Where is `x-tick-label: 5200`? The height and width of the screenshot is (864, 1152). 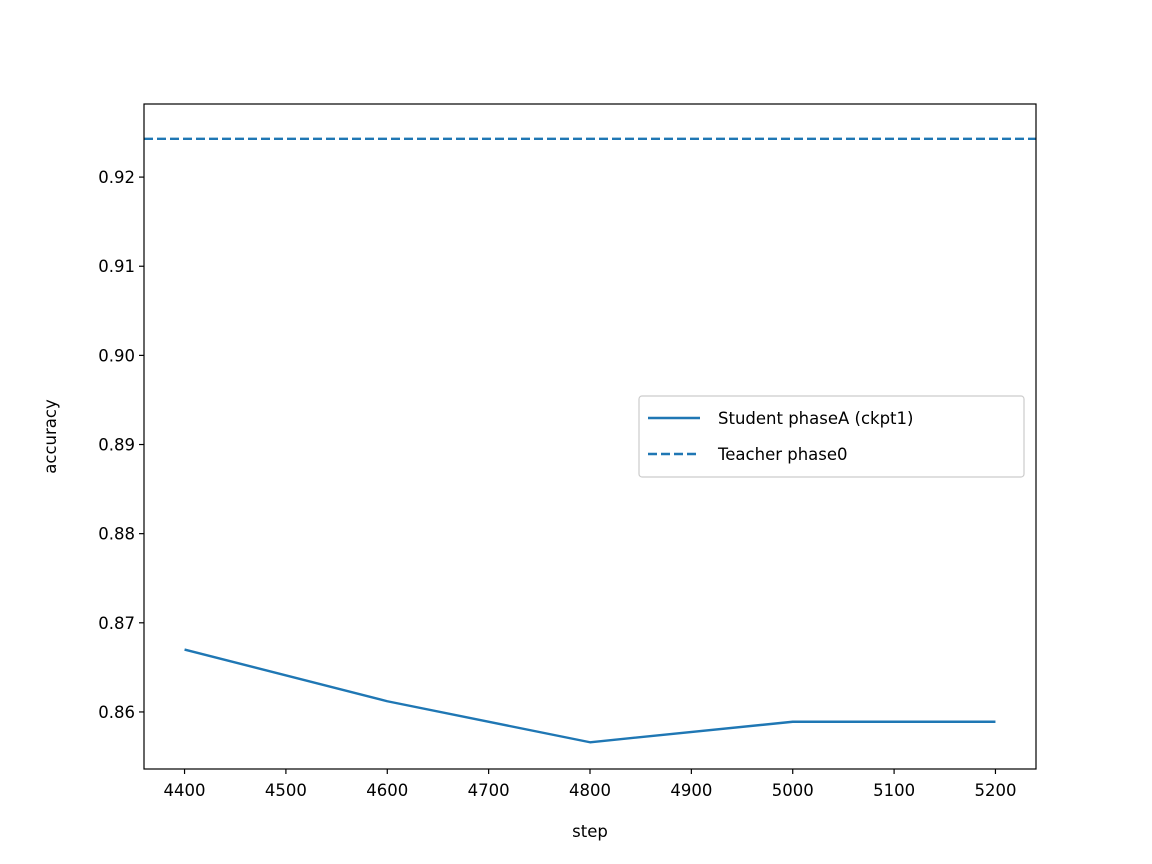 x-tick-label: 5200 is located at coordinates (995, 790).